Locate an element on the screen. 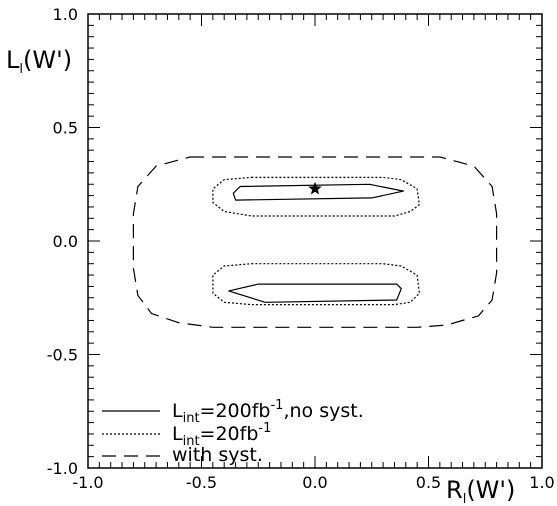 This screenshot has width=557, height=506. y-tick-label: 0.5 is located at coordinates (65, 128).